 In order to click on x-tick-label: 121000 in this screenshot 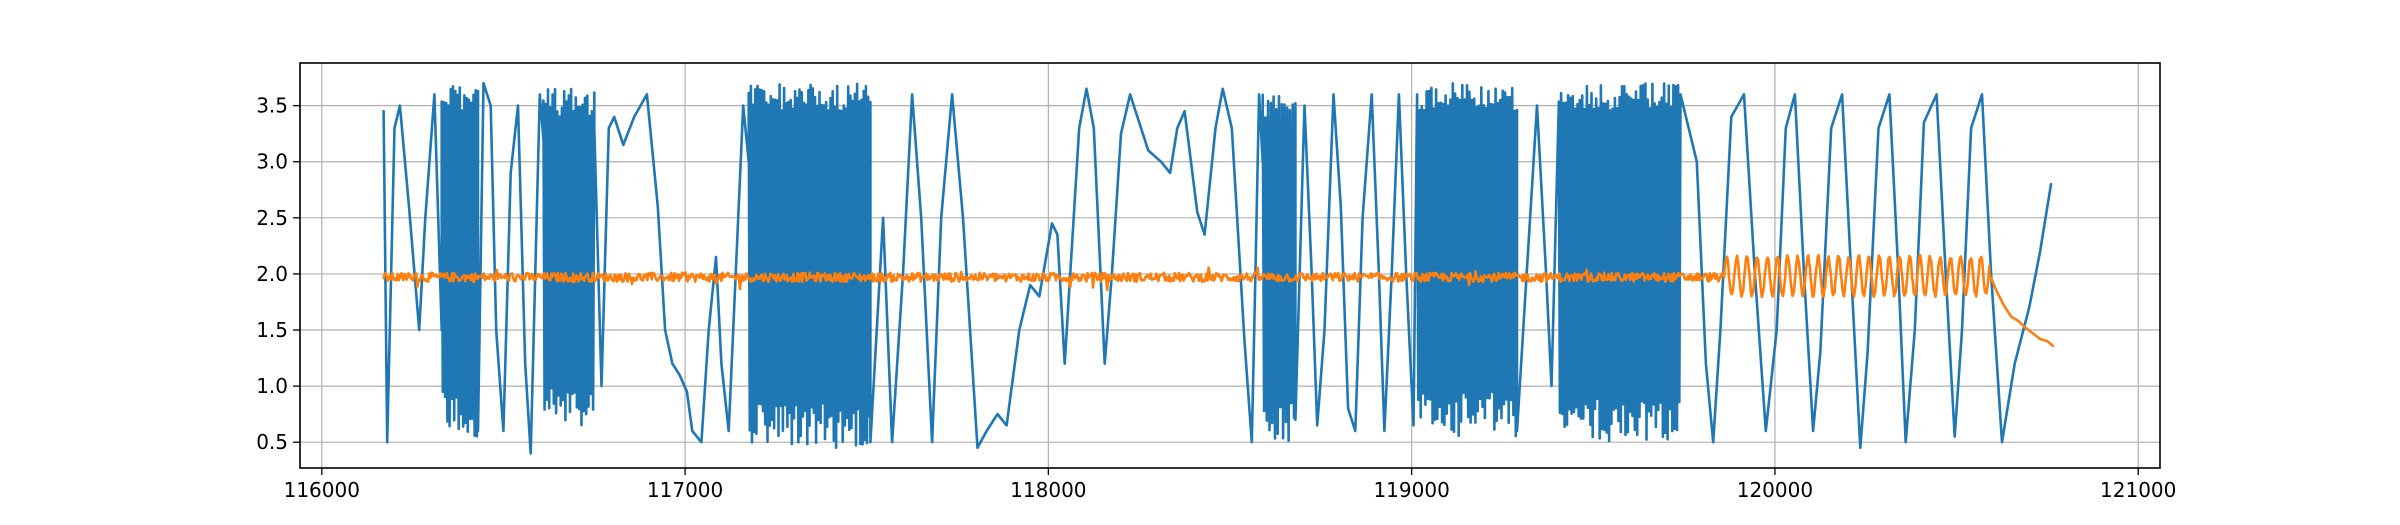, I will do `click(2138, 490)`.